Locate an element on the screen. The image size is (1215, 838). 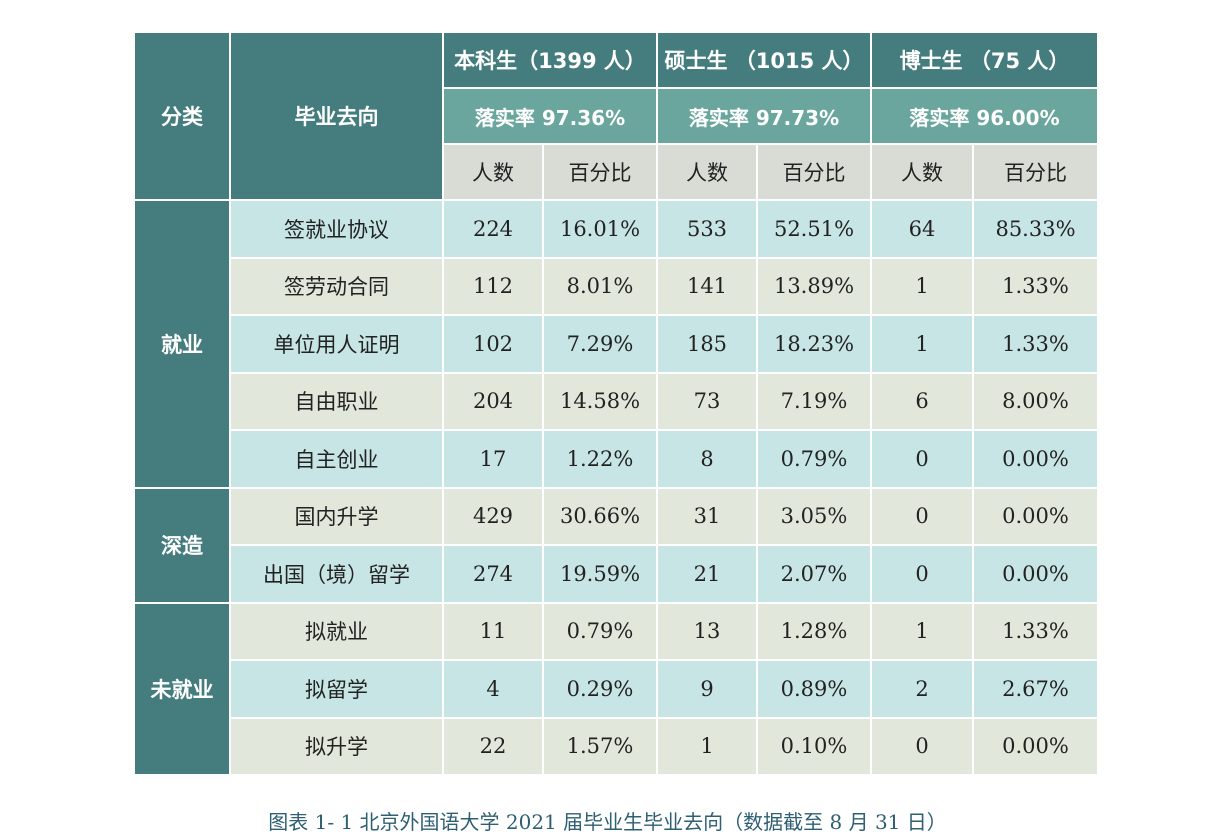
data-cell: 7.19% is located at coordinates (814, 401).